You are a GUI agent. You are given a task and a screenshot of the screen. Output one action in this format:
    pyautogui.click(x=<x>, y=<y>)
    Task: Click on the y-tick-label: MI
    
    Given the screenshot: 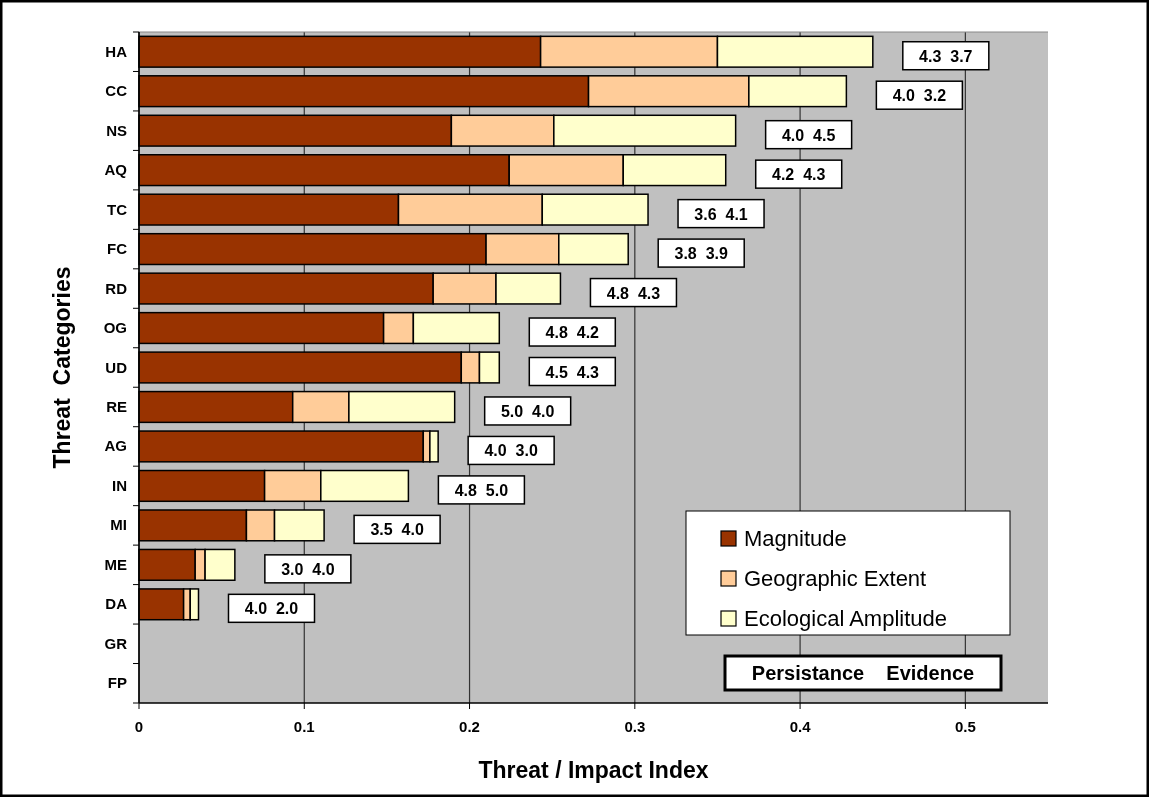 What is the action you would take?
    pyautogui.click(x=118, y=525)
    